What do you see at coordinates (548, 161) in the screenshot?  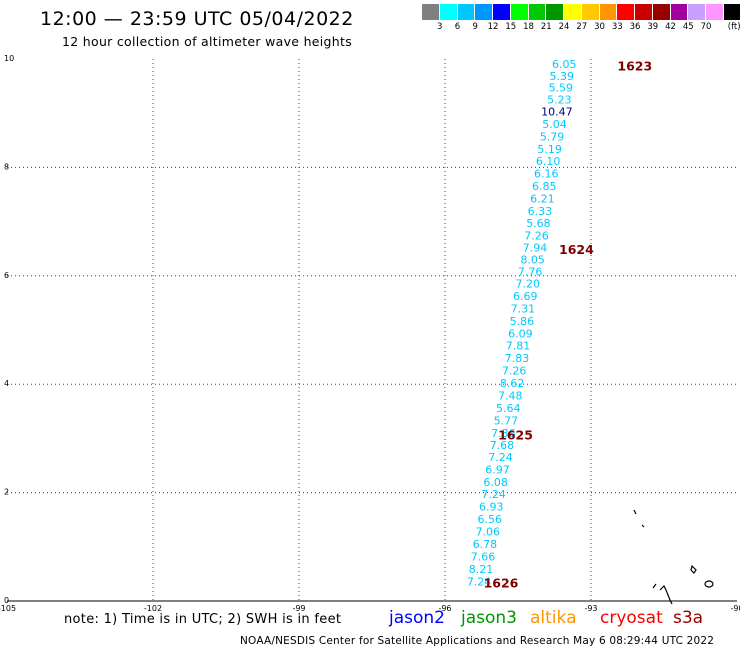 I see `wave-height-point: 6.10` at bounding box center [548, 161].